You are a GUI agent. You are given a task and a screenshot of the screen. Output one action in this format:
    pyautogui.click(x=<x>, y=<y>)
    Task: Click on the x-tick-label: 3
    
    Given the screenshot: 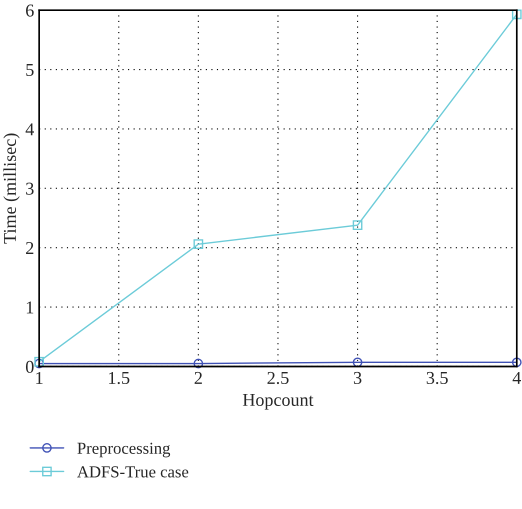 What is the action you would take?
    pyautogui.click(x=358, y=378)
    